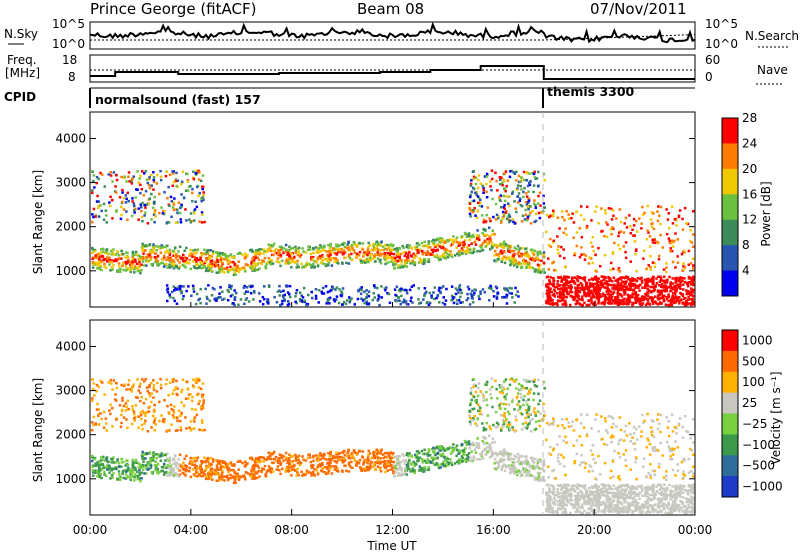 This screenshot has height=554, width=800. What do you see at coordinates (349, 96) in the screenshot?
I see `cpid-panel: CPID normalsound (fast) 157 themis 3300` at bounding box center [349, 96].